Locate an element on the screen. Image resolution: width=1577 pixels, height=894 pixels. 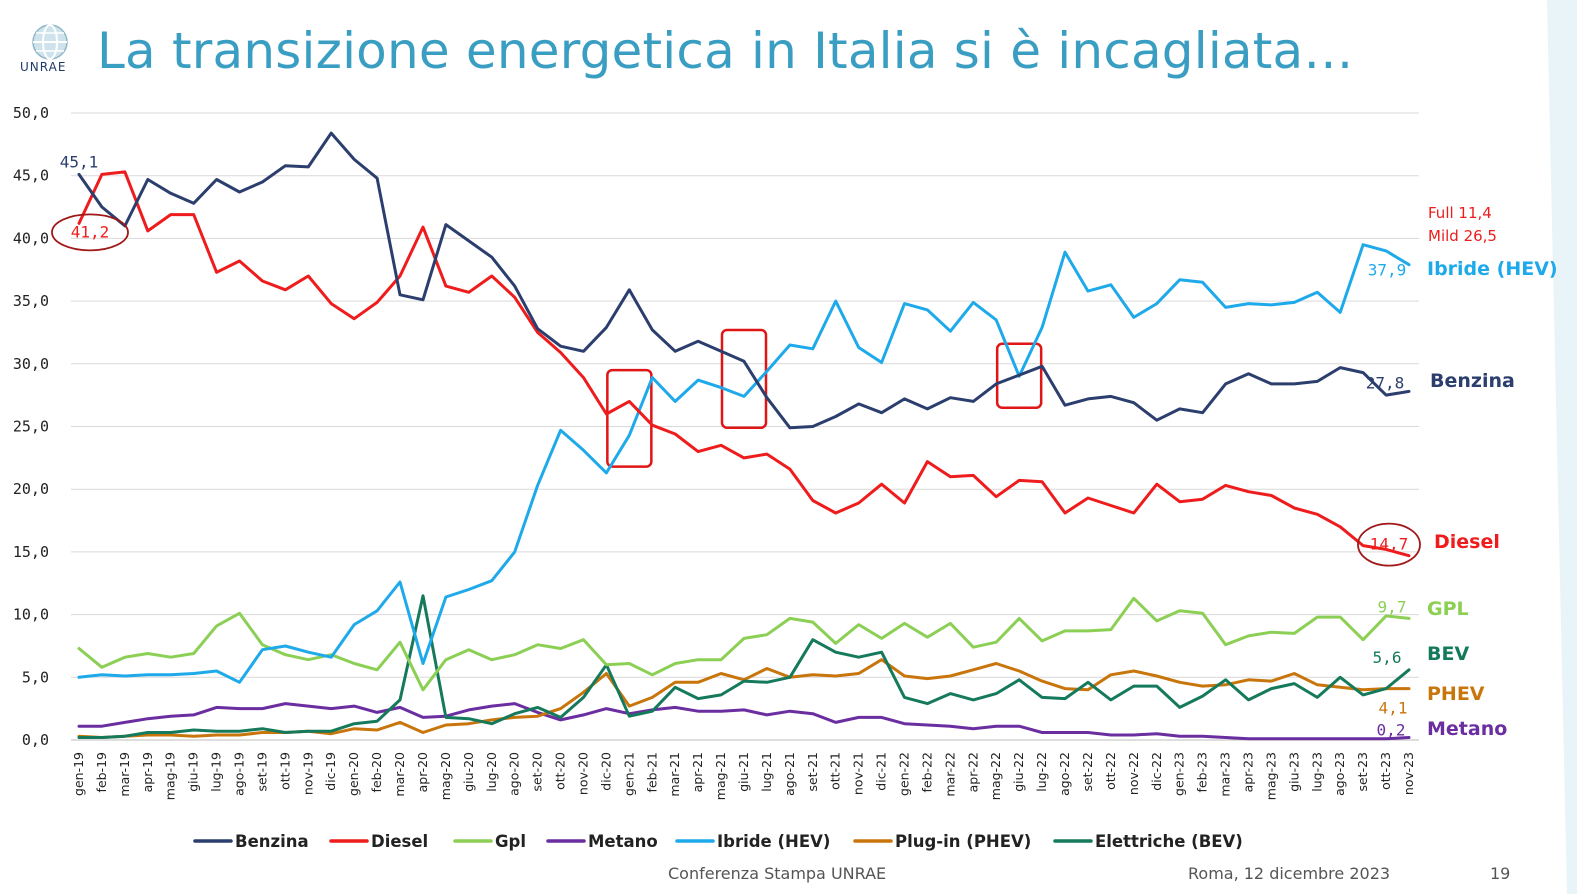
x-tick-label: nov-21 is located at coordinates (858, 773).